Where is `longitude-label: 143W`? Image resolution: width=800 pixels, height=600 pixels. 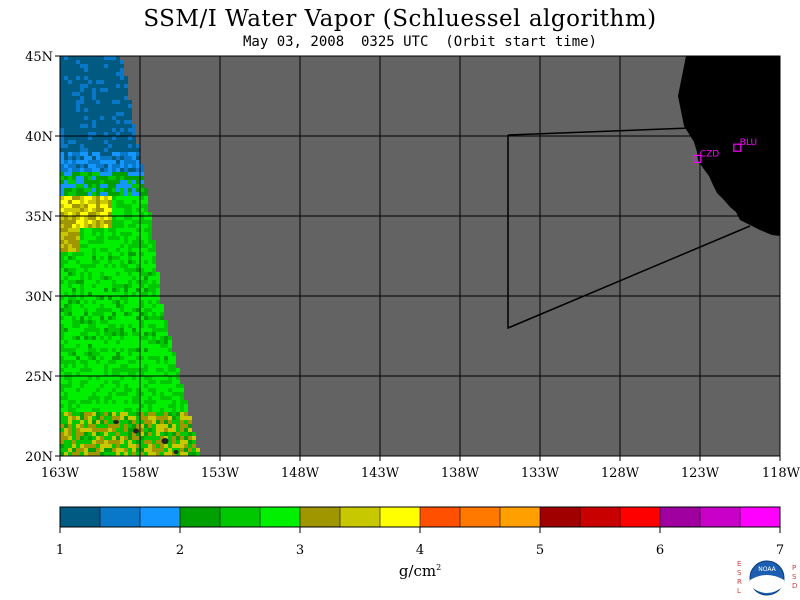
longitude-label: 143W is located at coordinates (380, 473).